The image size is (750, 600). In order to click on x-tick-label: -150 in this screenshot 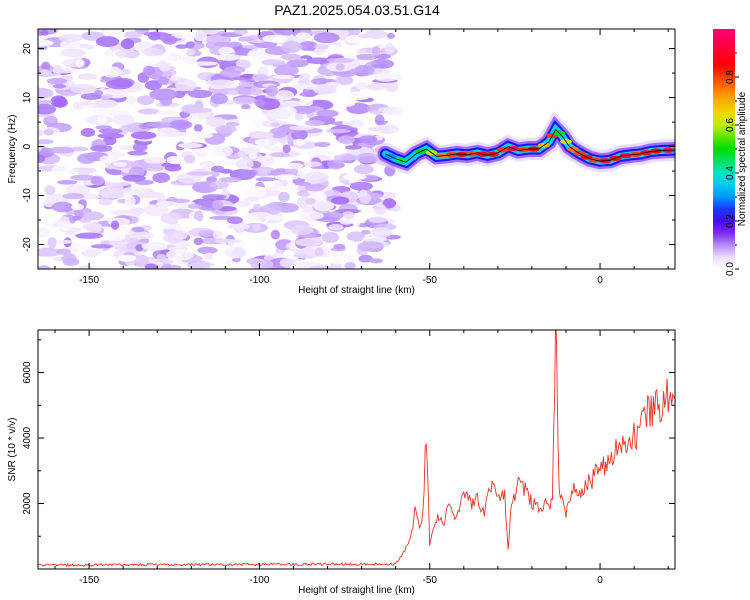, I will do `click(89, 280)`.